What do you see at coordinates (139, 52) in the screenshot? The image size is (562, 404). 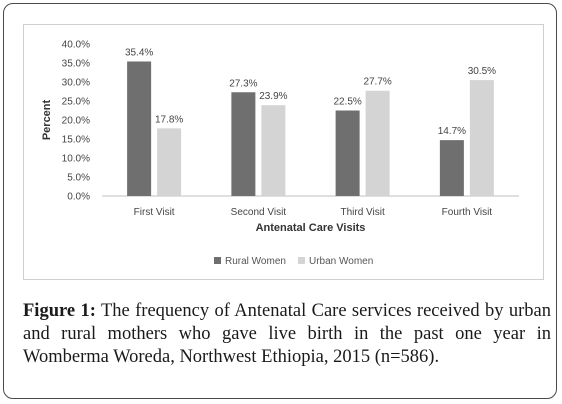 I see `data-label-rural-women: 35.4%` at bounding box center [139, 52].